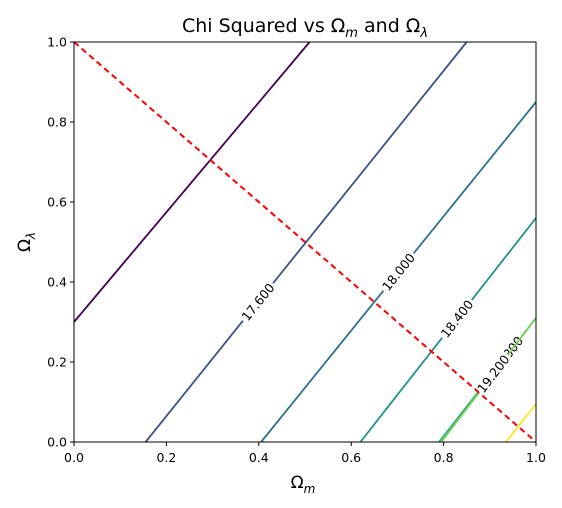 The width and height of the screenshot is (562, 508). Describe the element at coordinates (303, 484) in the screenshot. I see `x-axis-label: Ωm` at that location.